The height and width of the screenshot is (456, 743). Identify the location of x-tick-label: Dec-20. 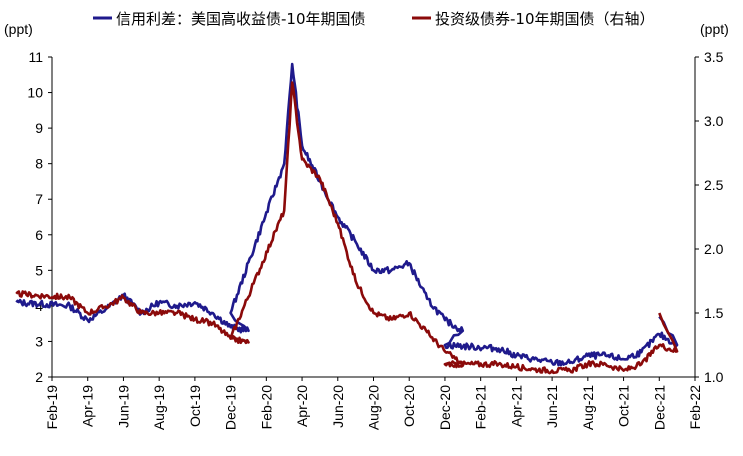
(445, 407).